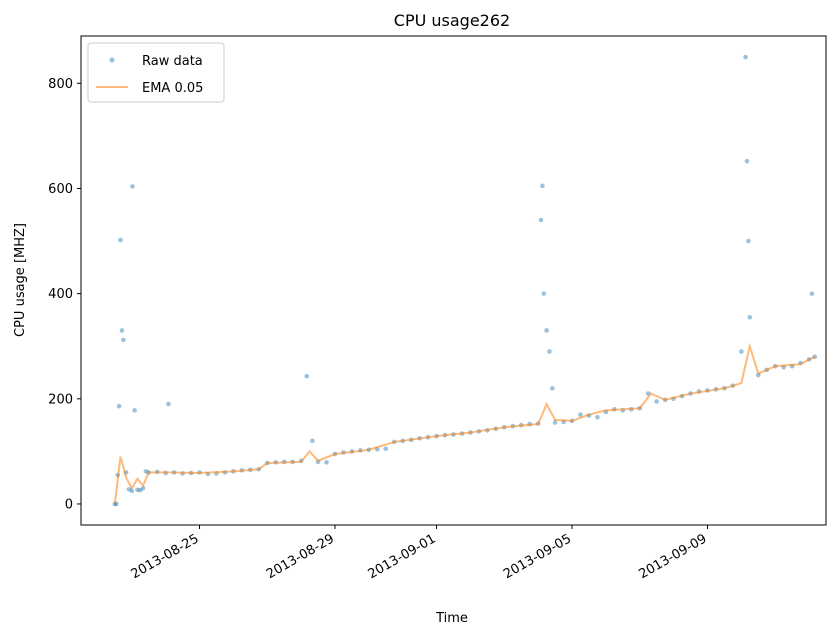  What do you see at coordinates (69, 504) in the screenshot?
I see `y-tick-label: 0` at bounding box center [69, 504].